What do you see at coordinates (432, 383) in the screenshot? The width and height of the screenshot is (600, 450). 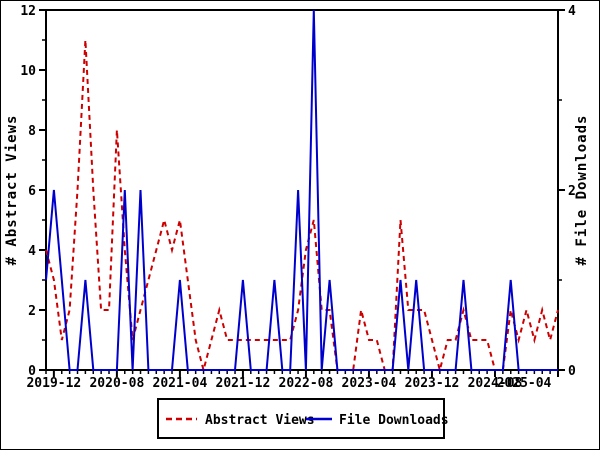 I see `x-axis-tick-label: 2023-12` at bounding box center [432, 383].